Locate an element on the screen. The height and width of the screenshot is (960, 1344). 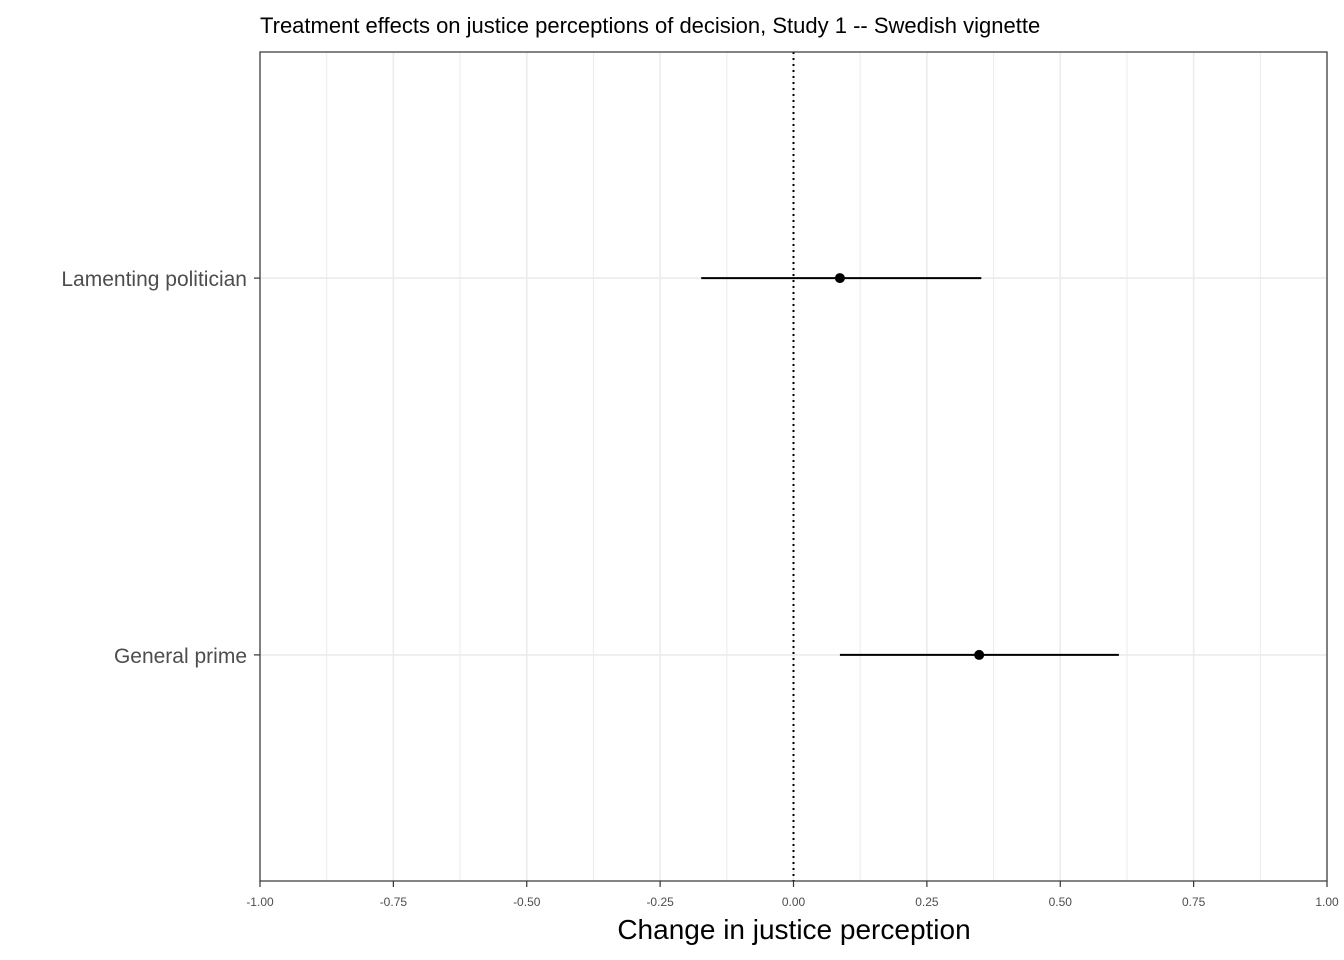
x-tick-label: -0.75 is located at coordinates (394, 902).